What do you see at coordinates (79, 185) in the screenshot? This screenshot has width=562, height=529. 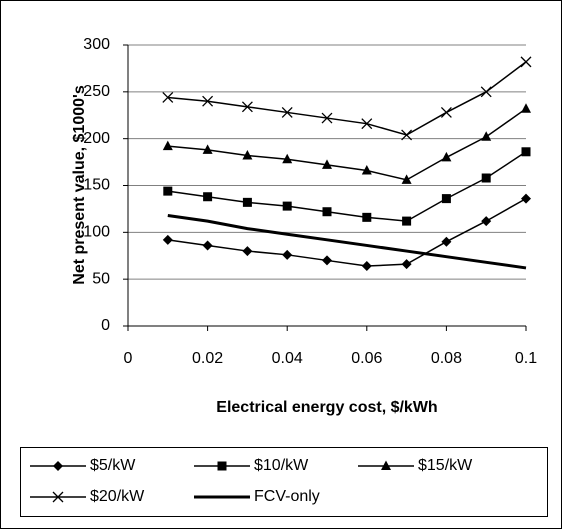 I see `y-axis-label: Net present value, $1000's` at bounding box center [79, 185].